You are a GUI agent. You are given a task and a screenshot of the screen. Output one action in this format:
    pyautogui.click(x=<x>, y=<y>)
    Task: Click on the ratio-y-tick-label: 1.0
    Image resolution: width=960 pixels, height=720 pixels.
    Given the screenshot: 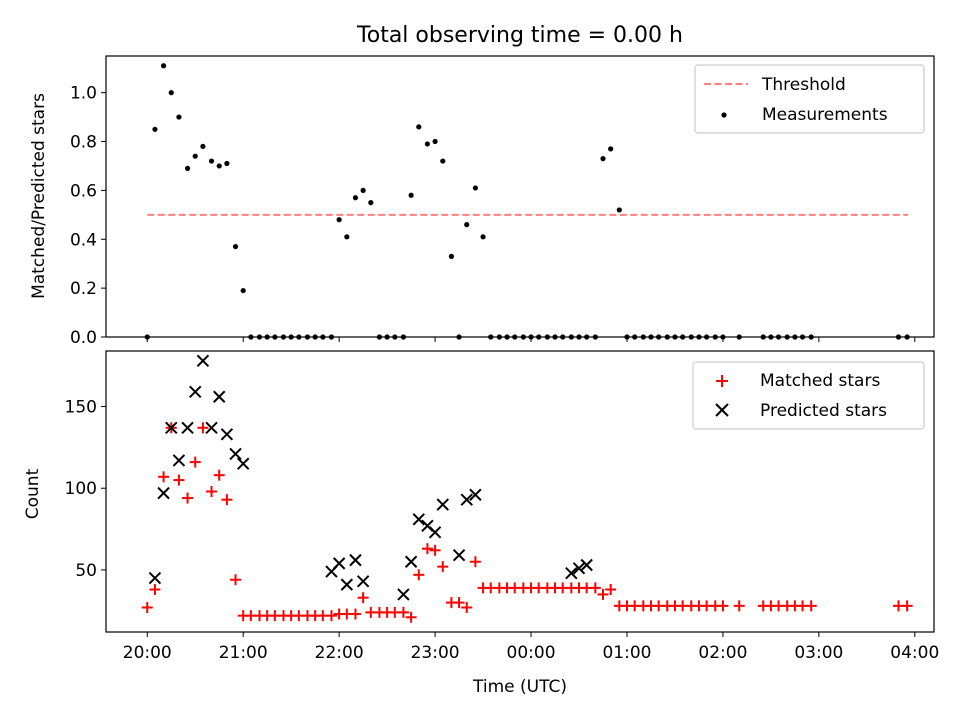 What is the action you would take?
    pyautogui.click(x=83, y=94)
    